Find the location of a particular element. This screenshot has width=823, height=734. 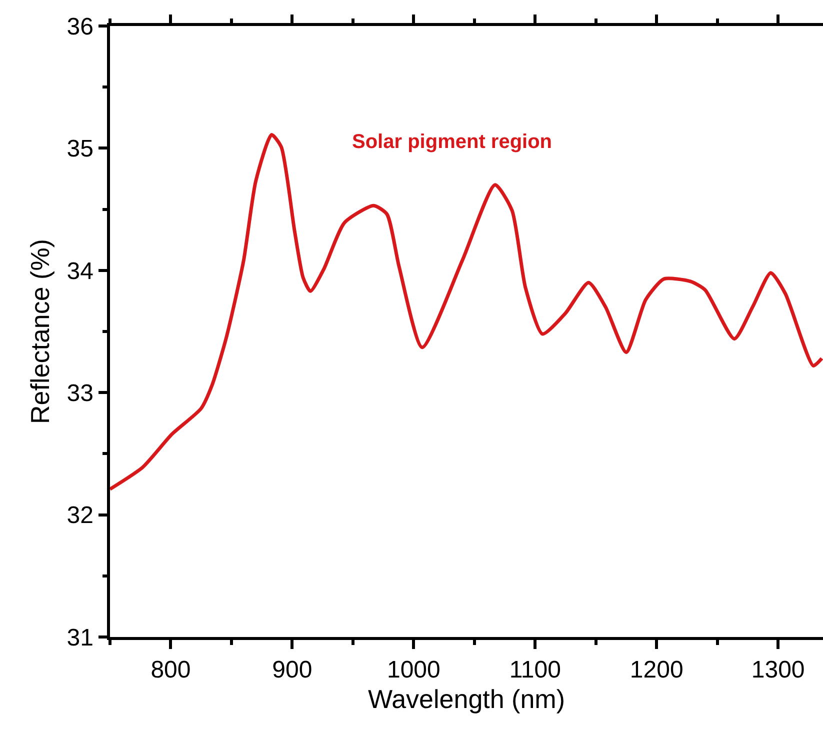

y-tick-label: 35 is located at coordinates (80, 149).